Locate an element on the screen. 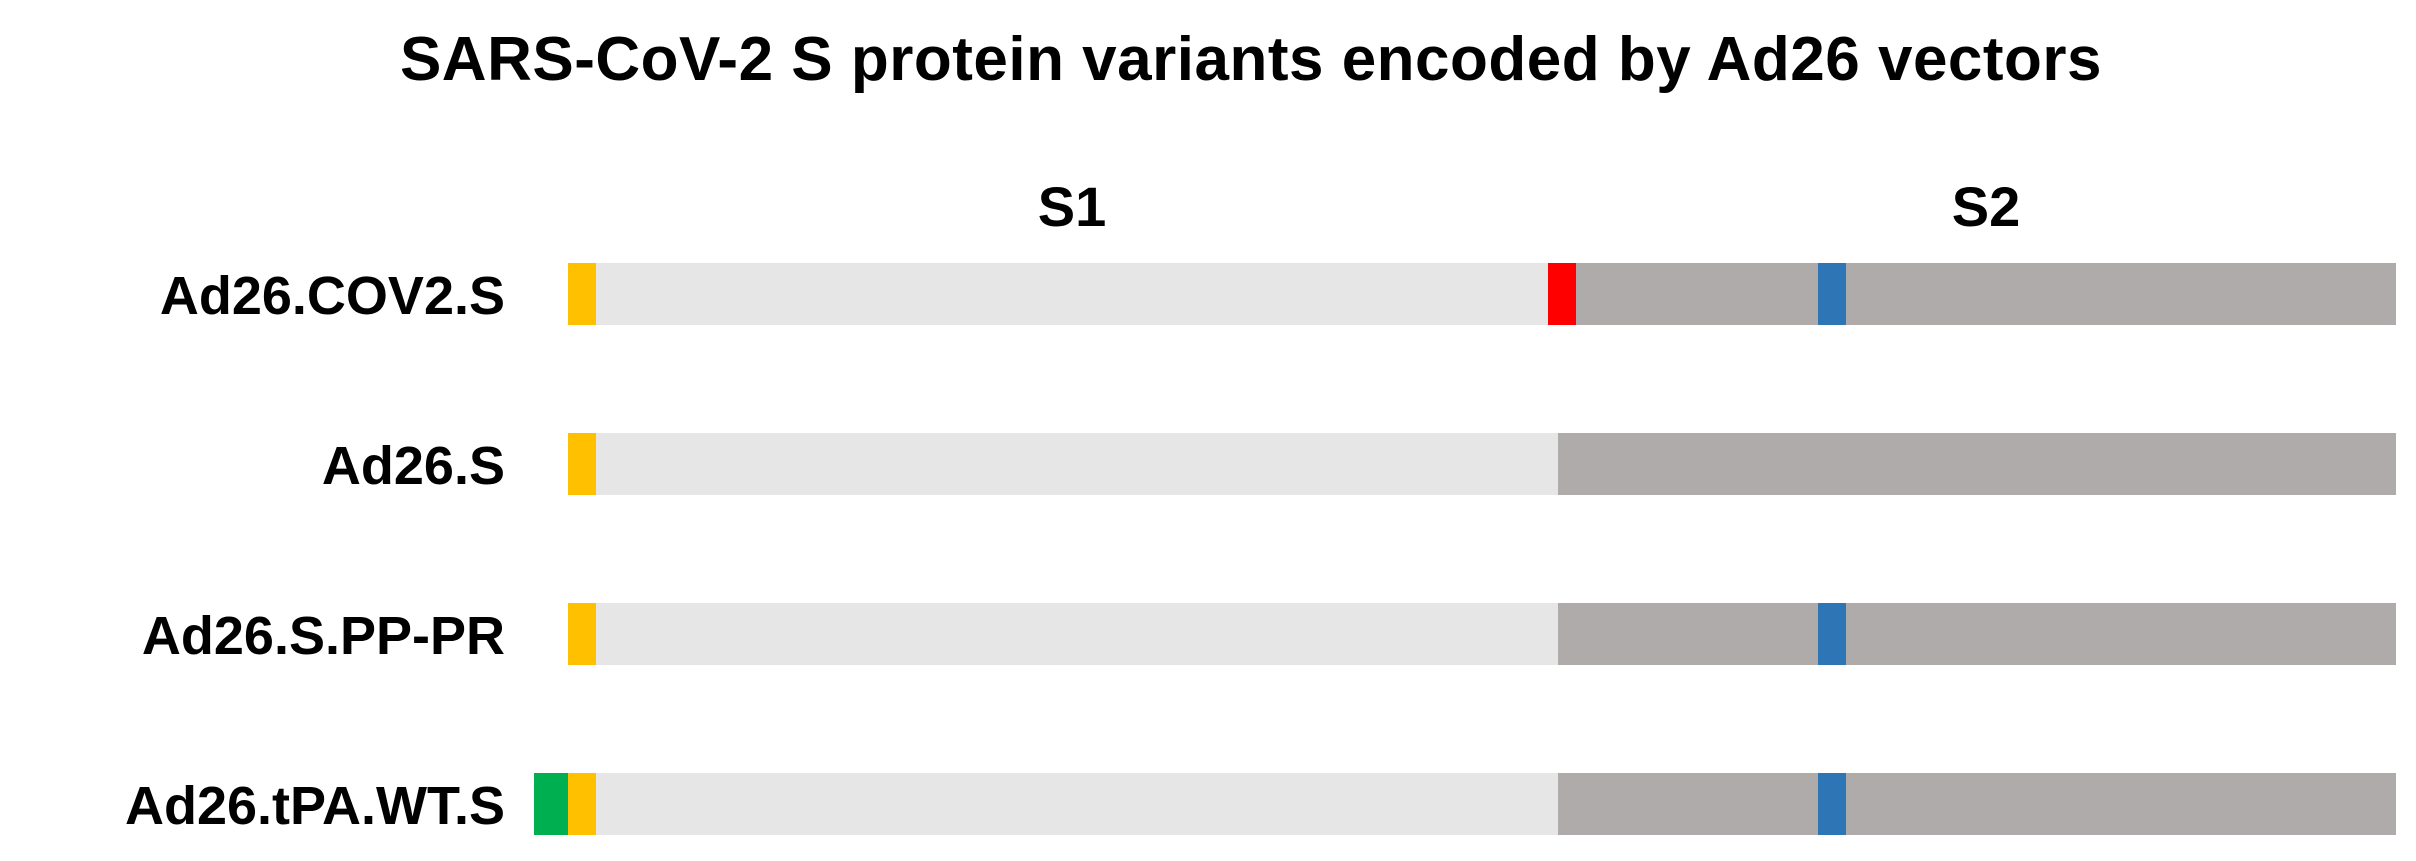 This screenshot has height=861, width=2416. vector-row: Ad26.tPA.WT.S is located at coordinates (1200, 804).